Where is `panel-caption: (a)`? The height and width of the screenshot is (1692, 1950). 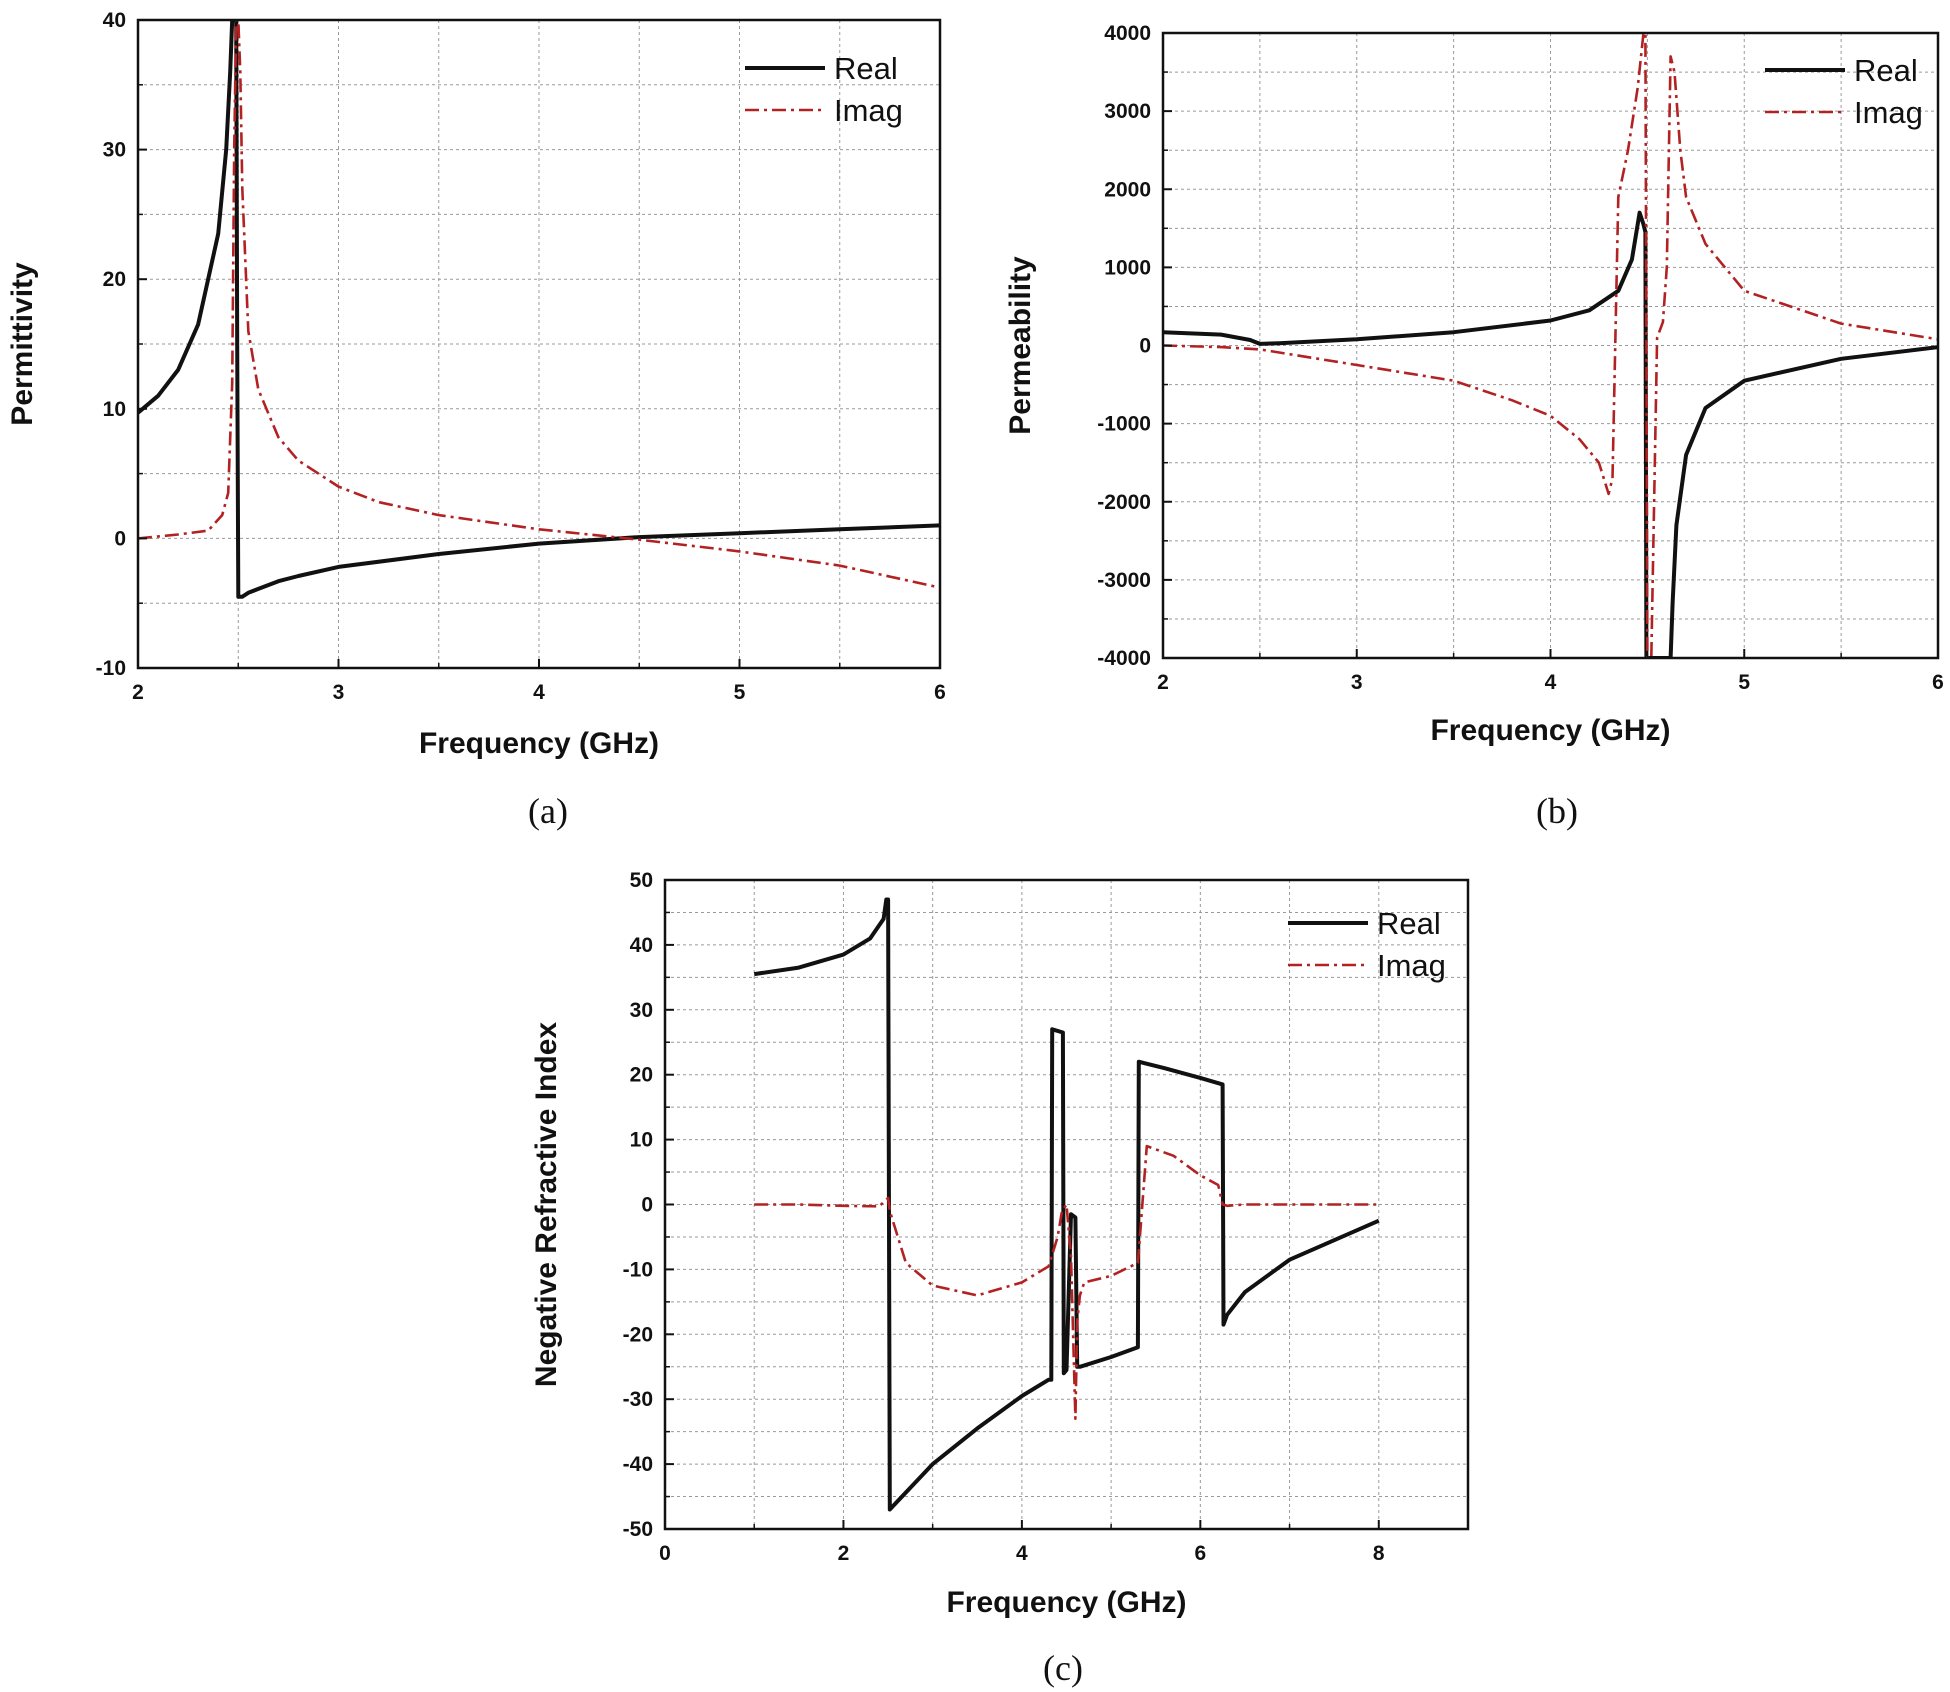
panel-caption: (a) is located at coordinates (548, 811).